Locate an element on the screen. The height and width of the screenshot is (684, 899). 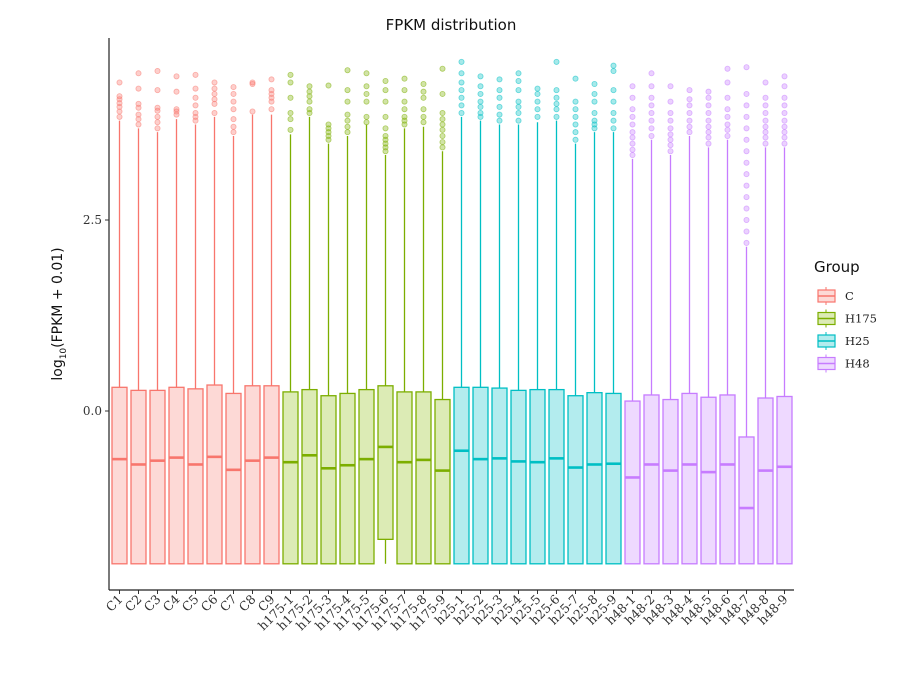
chart-title: FPKM distribution is located at coordinates (451, 25).